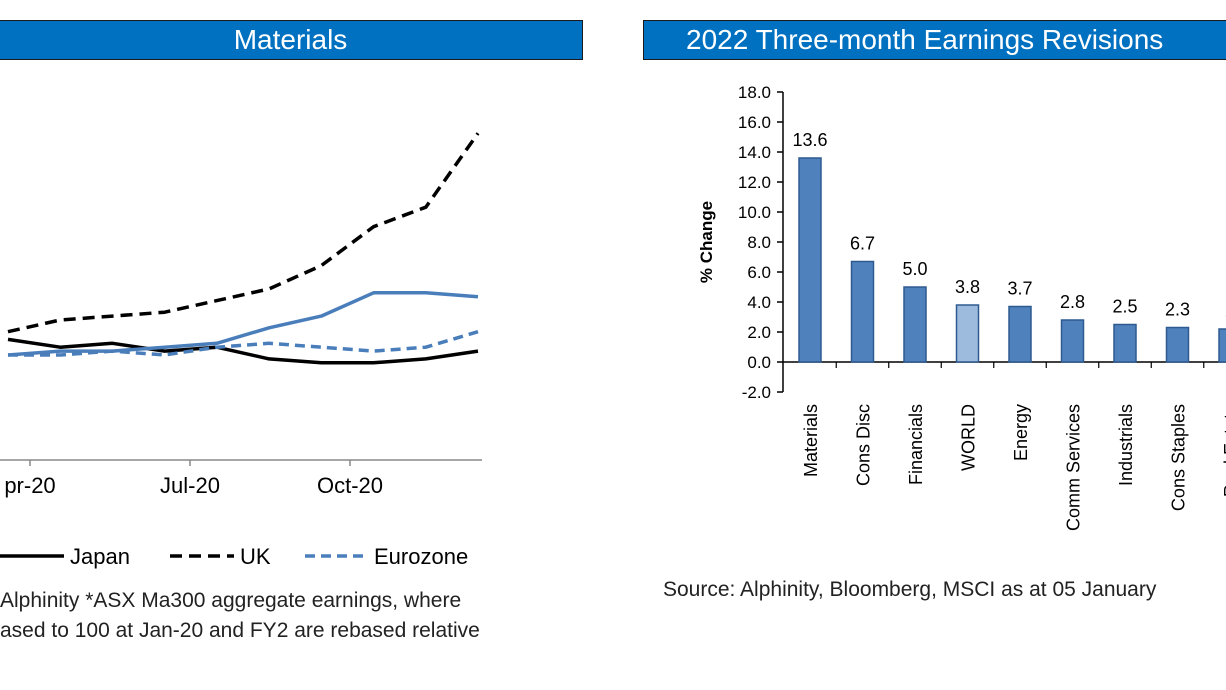 The image size is (1226, 690). Describe the element at coordinates (291, 40) in the screenshot. I see `materials-chart-title: Materials` at that location.